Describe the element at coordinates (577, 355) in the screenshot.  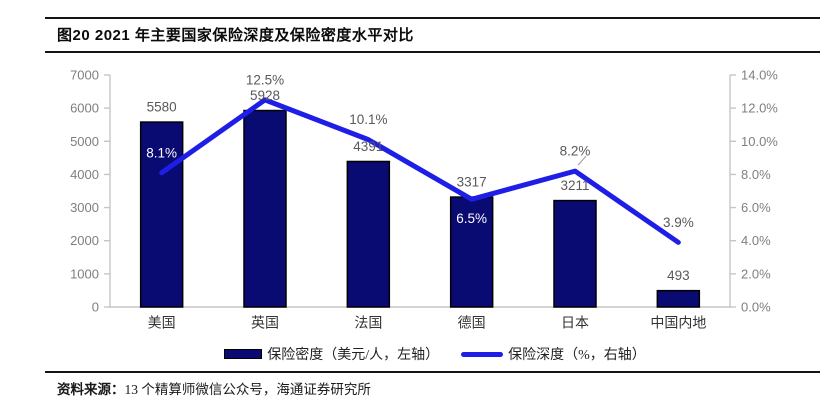
I see `legend-label-depth: 保险深度（%，右轴）` at that location.